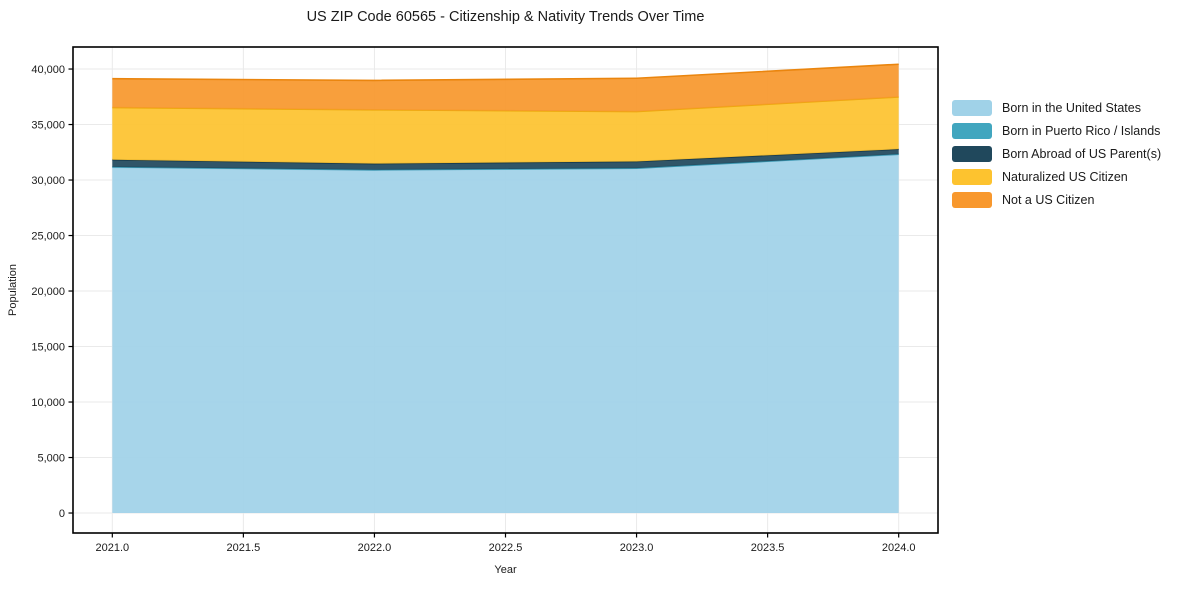 The image size is (1189, 590). I want to click on legend-label: Not a US Citizen, so click(1048, 200).